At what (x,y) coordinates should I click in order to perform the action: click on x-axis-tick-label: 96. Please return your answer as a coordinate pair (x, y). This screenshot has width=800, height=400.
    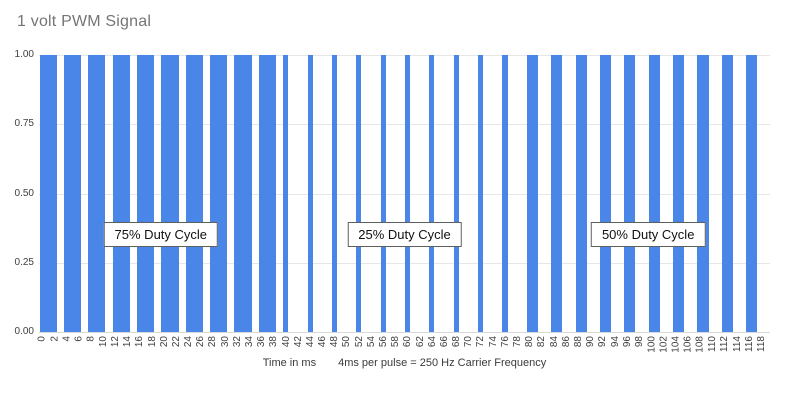
    Looking at the image, I should click on (627, 342).